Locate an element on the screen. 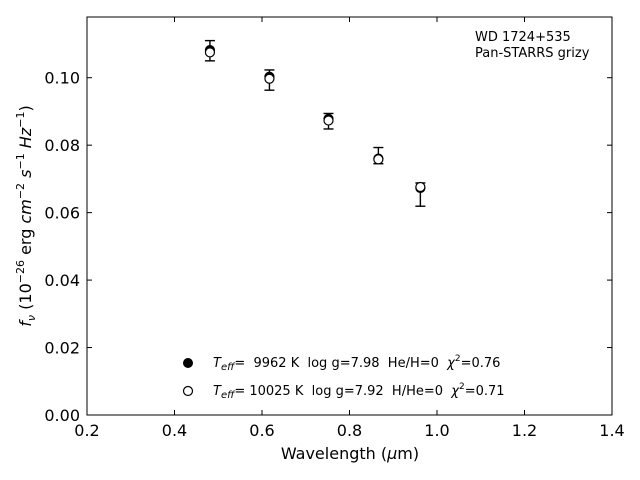 This screenshot has height=480, width=640. y-axis-title: fν (10−26 erg cm−2 s−1 Hz−1) is located at coordinates (26, 215).